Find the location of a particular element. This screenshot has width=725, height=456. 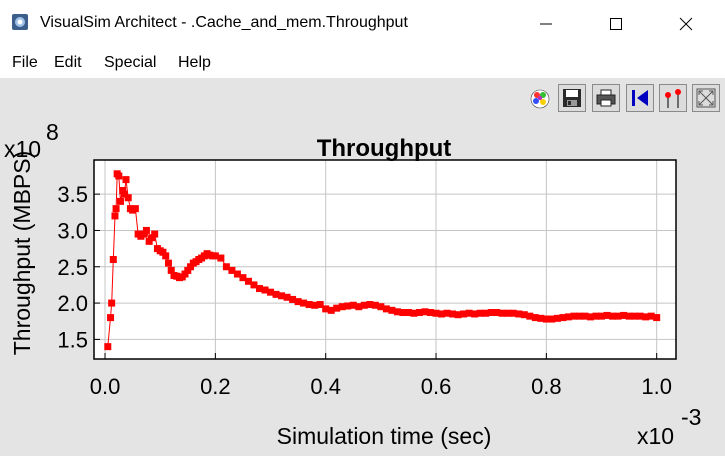

menu-special: Special is located at coordinates (130, 62).